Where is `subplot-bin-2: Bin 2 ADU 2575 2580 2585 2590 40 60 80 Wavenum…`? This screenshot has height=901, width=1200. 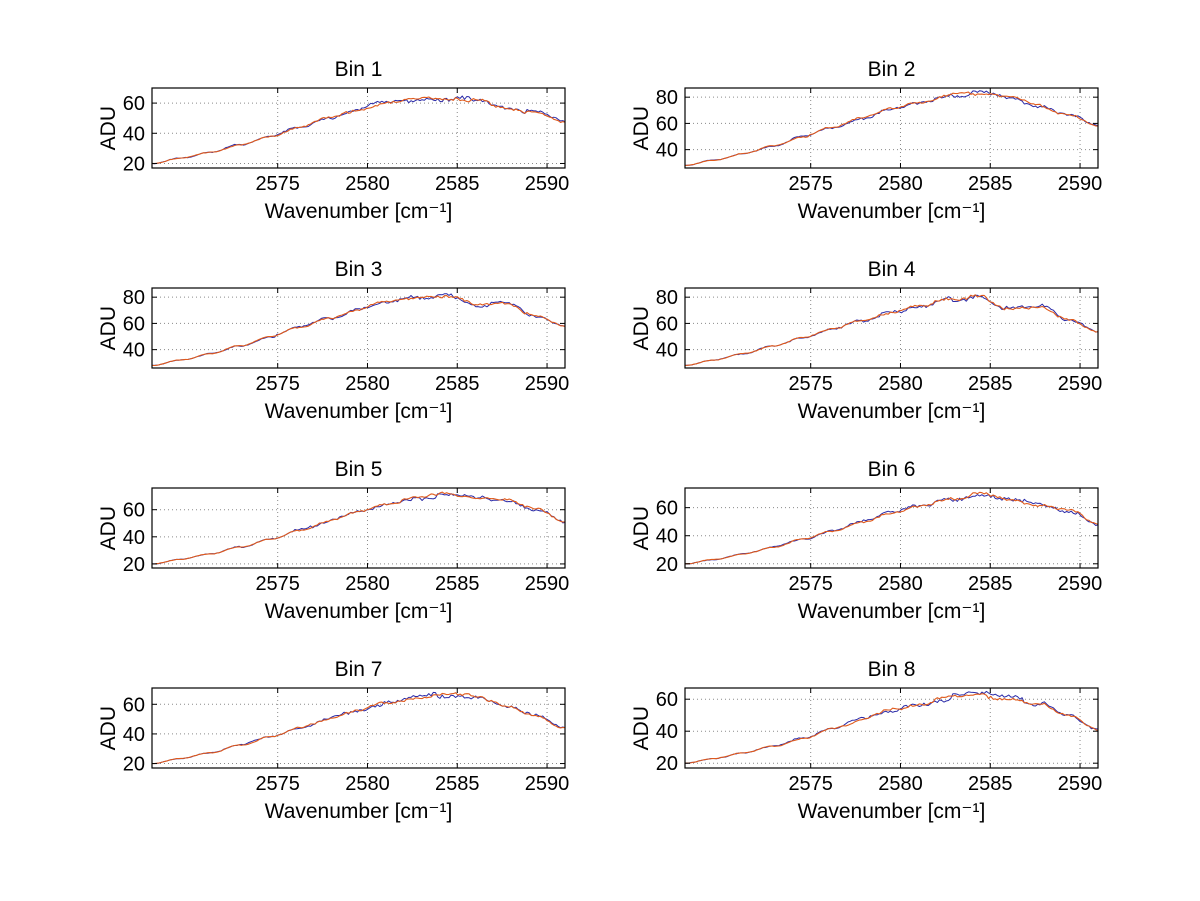 subplot-bin-2: Bin 2 ADU 2575 2580 2585 2590 40 60 80 Wavenum… is located at coordinates (867, 153).